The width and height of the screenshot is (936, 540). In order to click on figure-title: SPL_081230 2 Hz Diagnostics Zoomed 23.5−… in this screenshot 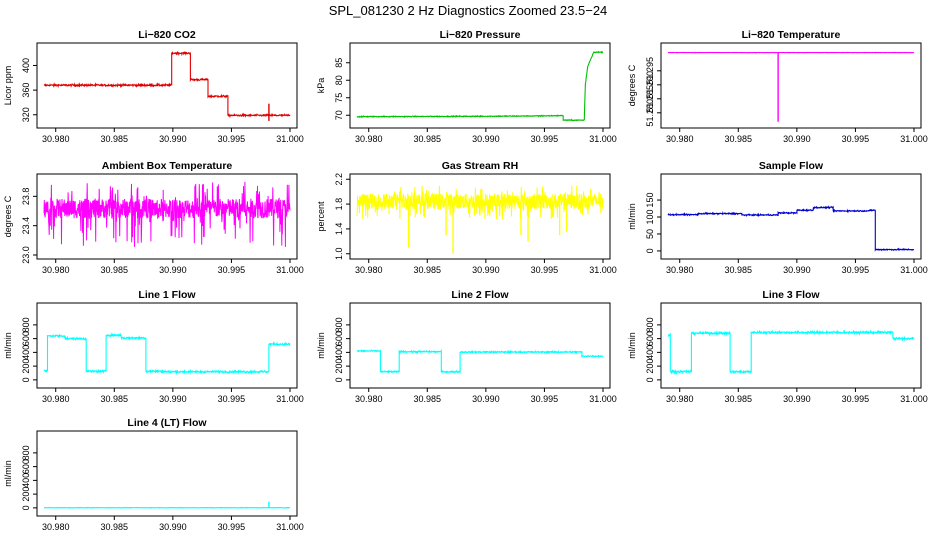, I will do `click(468, 10)`.